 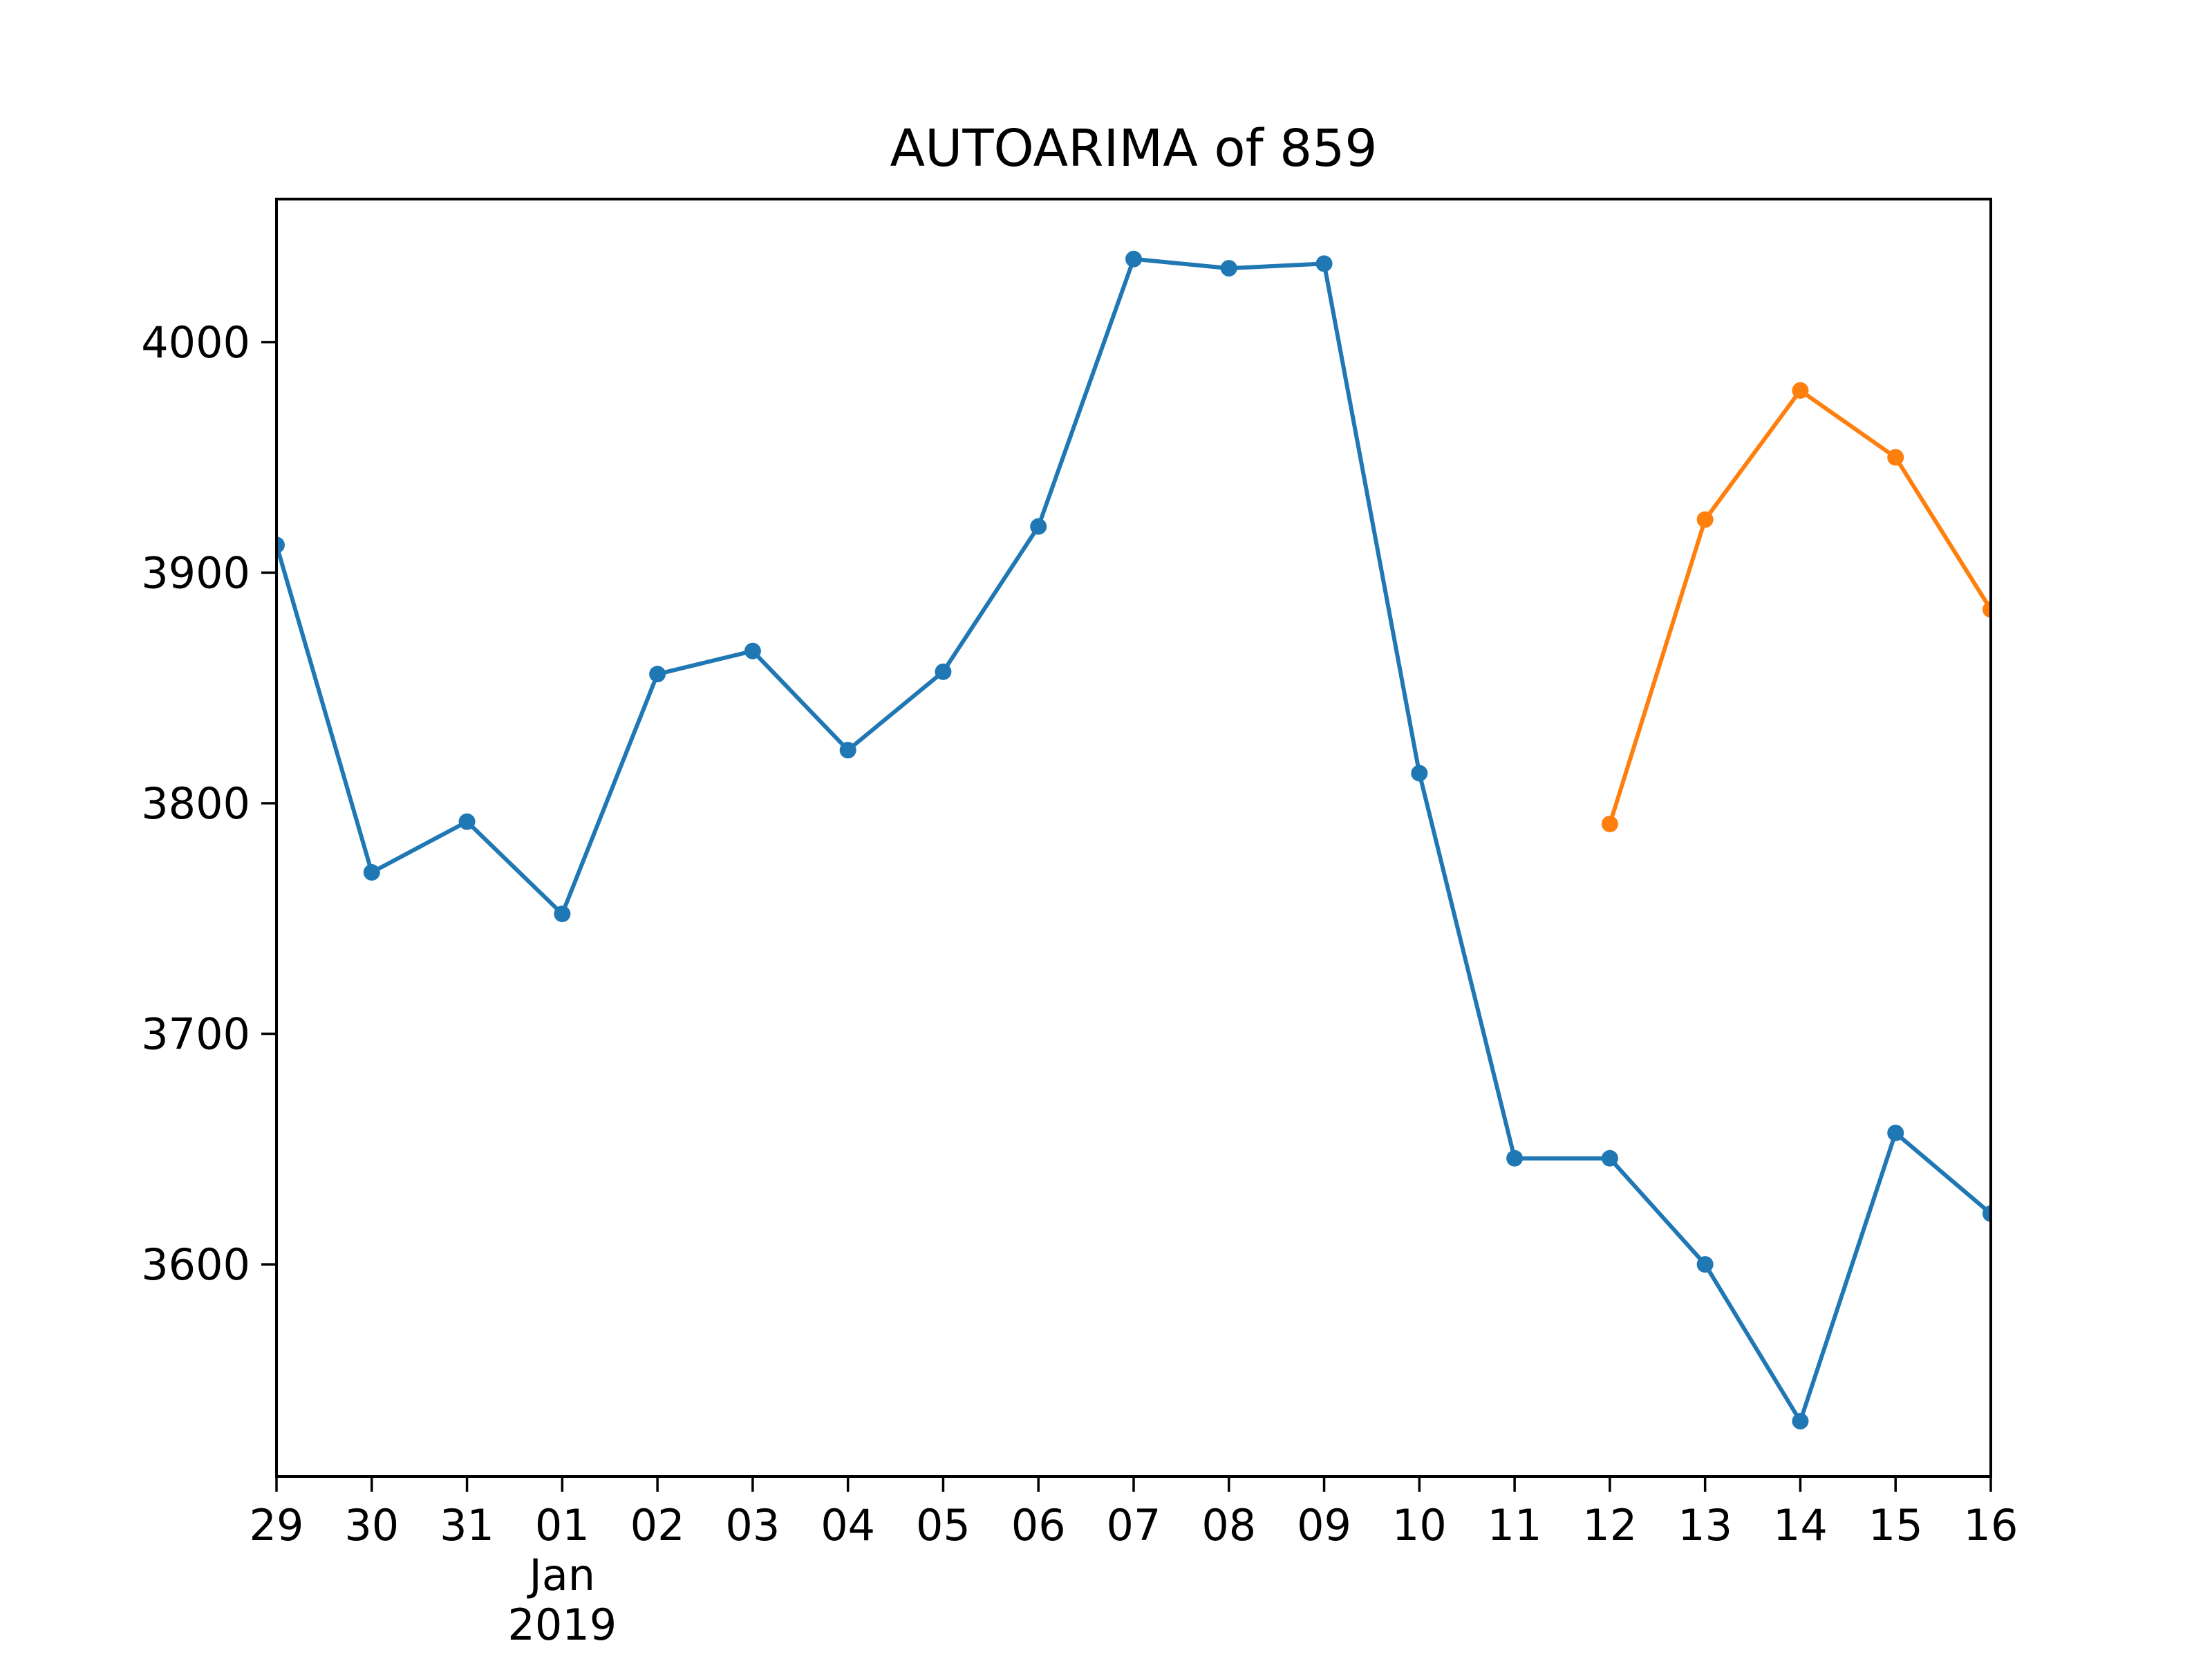 I want to click on chart-title: AUTOARIMA of 859, so click(x=1134, y=148).